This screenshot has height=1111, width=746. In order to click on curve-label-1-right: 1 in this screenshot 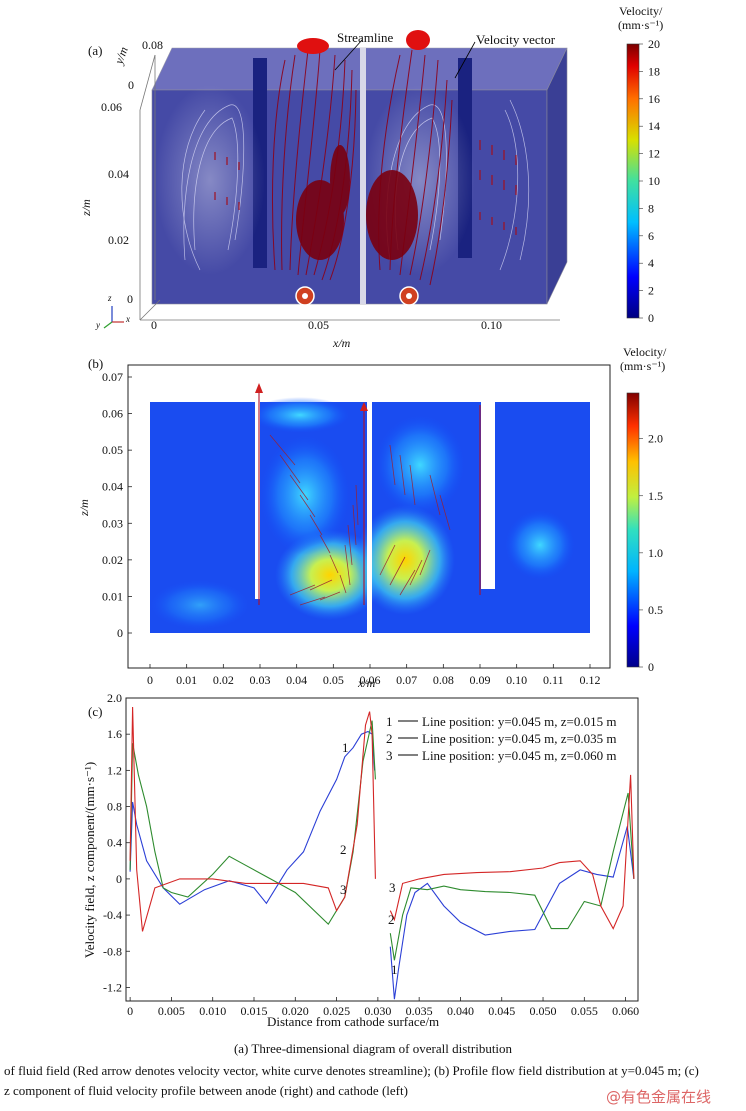, I will do `click(394, 969)`.